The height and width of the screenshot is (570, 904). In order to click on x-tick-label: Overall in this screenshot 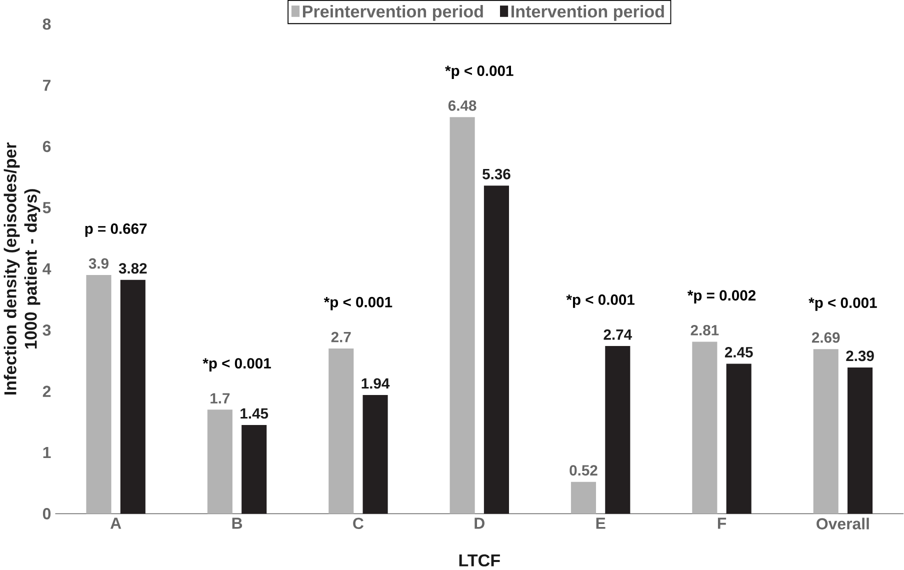, I will do `click(842, 524)`.